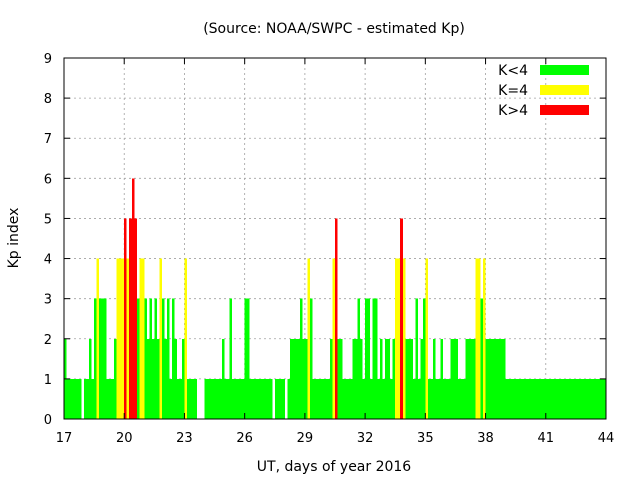 Image resolution: width=640 pixels, height=480 pixels. What do you see at coordinates (564, 70) in the screenshot?
I see `legend-swatch-low` at bounding box center [564, 70].